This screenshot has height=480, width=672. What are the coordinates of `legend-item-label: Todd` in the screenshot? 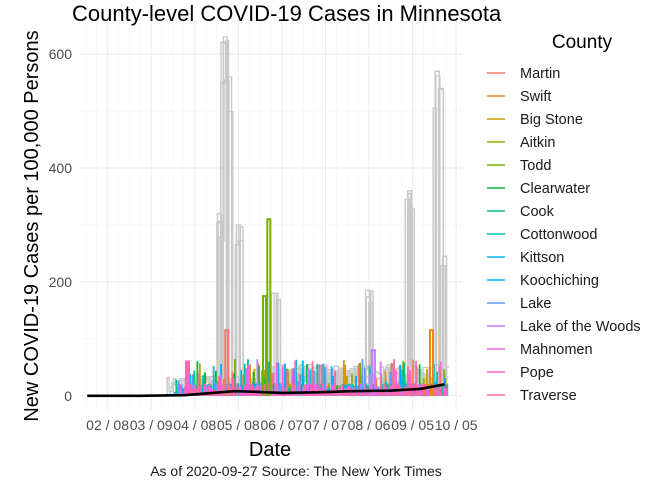 It's located at (535, 166).